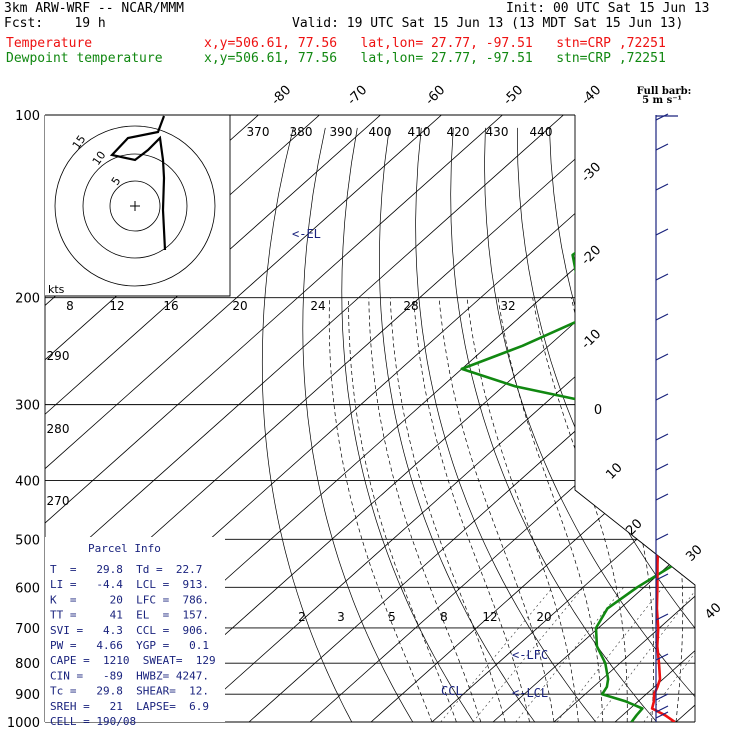  What do you see at coordinates (23, 723) in the screenshot?
I see `pressure-label: 1000` at bounding box center [23, 723].